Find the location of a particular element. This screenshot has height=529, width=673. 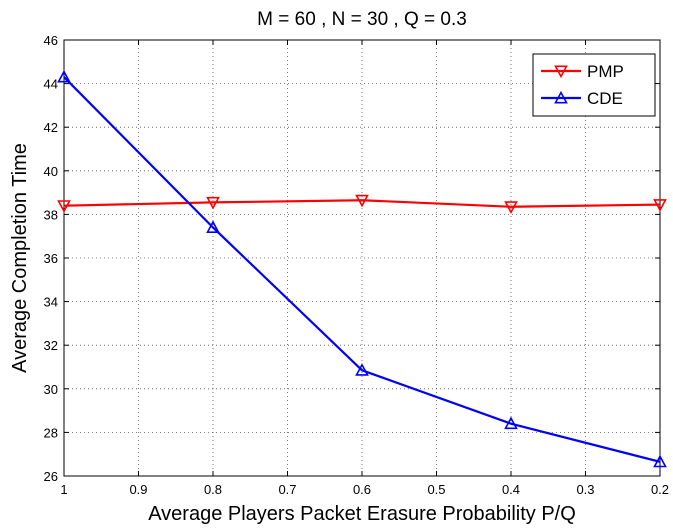

x-tick-label: 0.3 is located at coordinates (585, 489).